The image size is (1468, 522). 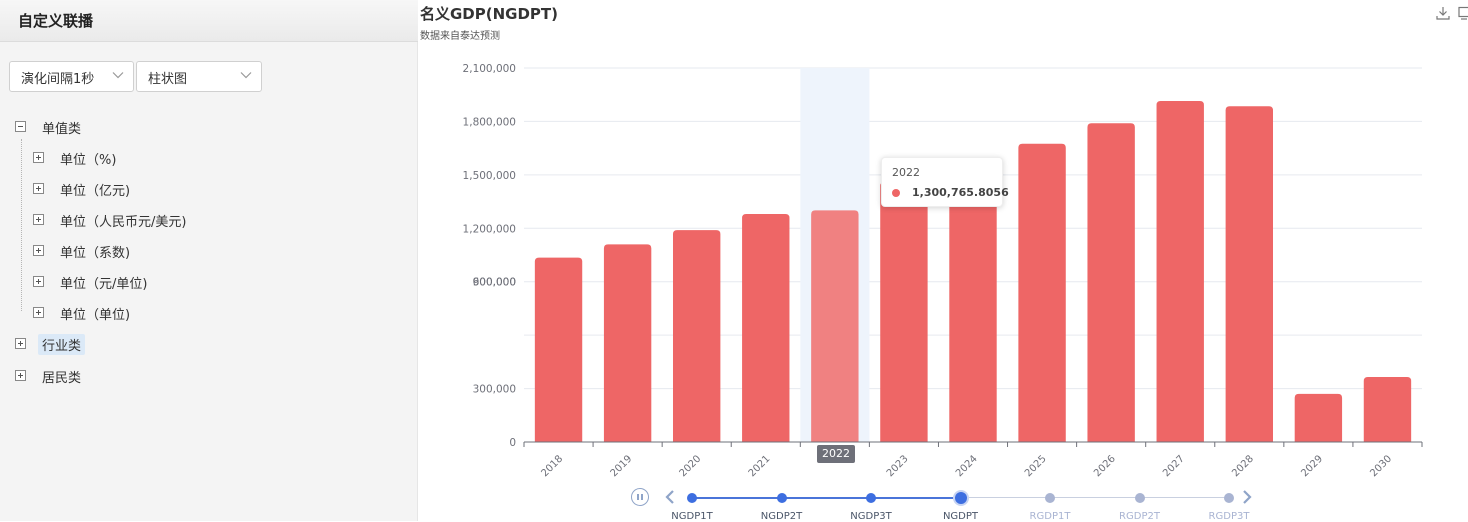 What do you see at coordinates (1229, 516) in the screenshot?
I see `timeline-label: RGDP3T` at bounding box center [1229, 516].